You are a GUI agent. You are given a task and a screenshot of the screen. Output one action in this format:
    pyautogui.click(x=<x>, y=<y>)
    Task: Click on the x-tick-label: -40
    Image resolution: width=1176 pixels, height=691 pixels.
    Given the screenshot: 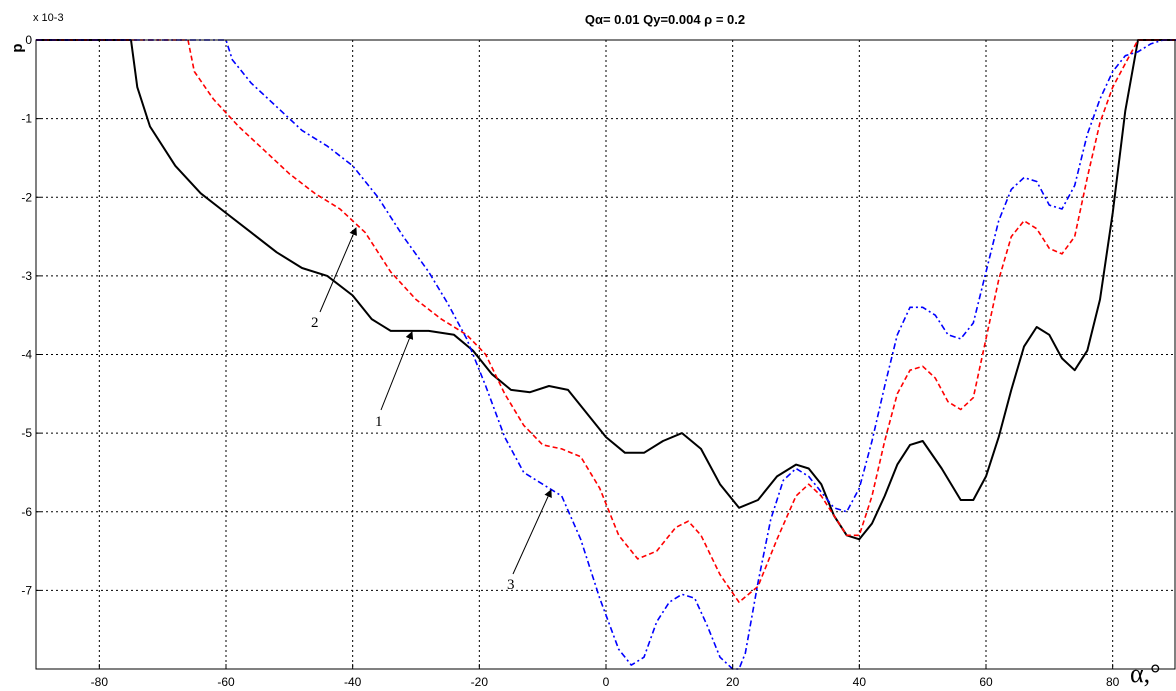 What is the action you would take?
    pyautogui.click(x=353, y=682)
    